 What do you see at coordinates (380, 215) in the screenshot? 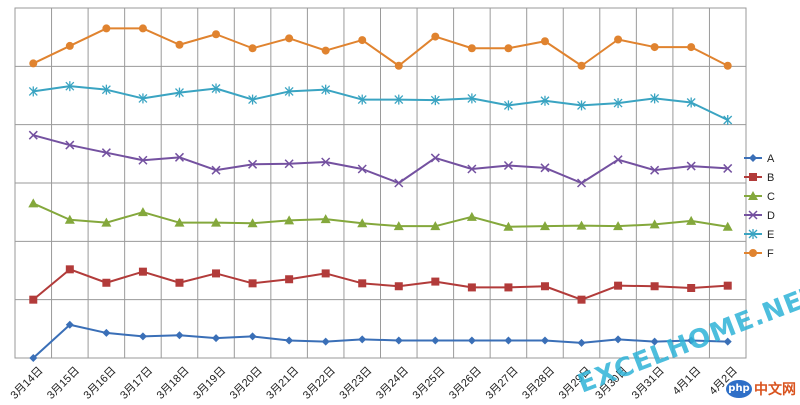
I see `series-line-C` at bounding box center [380, 215].